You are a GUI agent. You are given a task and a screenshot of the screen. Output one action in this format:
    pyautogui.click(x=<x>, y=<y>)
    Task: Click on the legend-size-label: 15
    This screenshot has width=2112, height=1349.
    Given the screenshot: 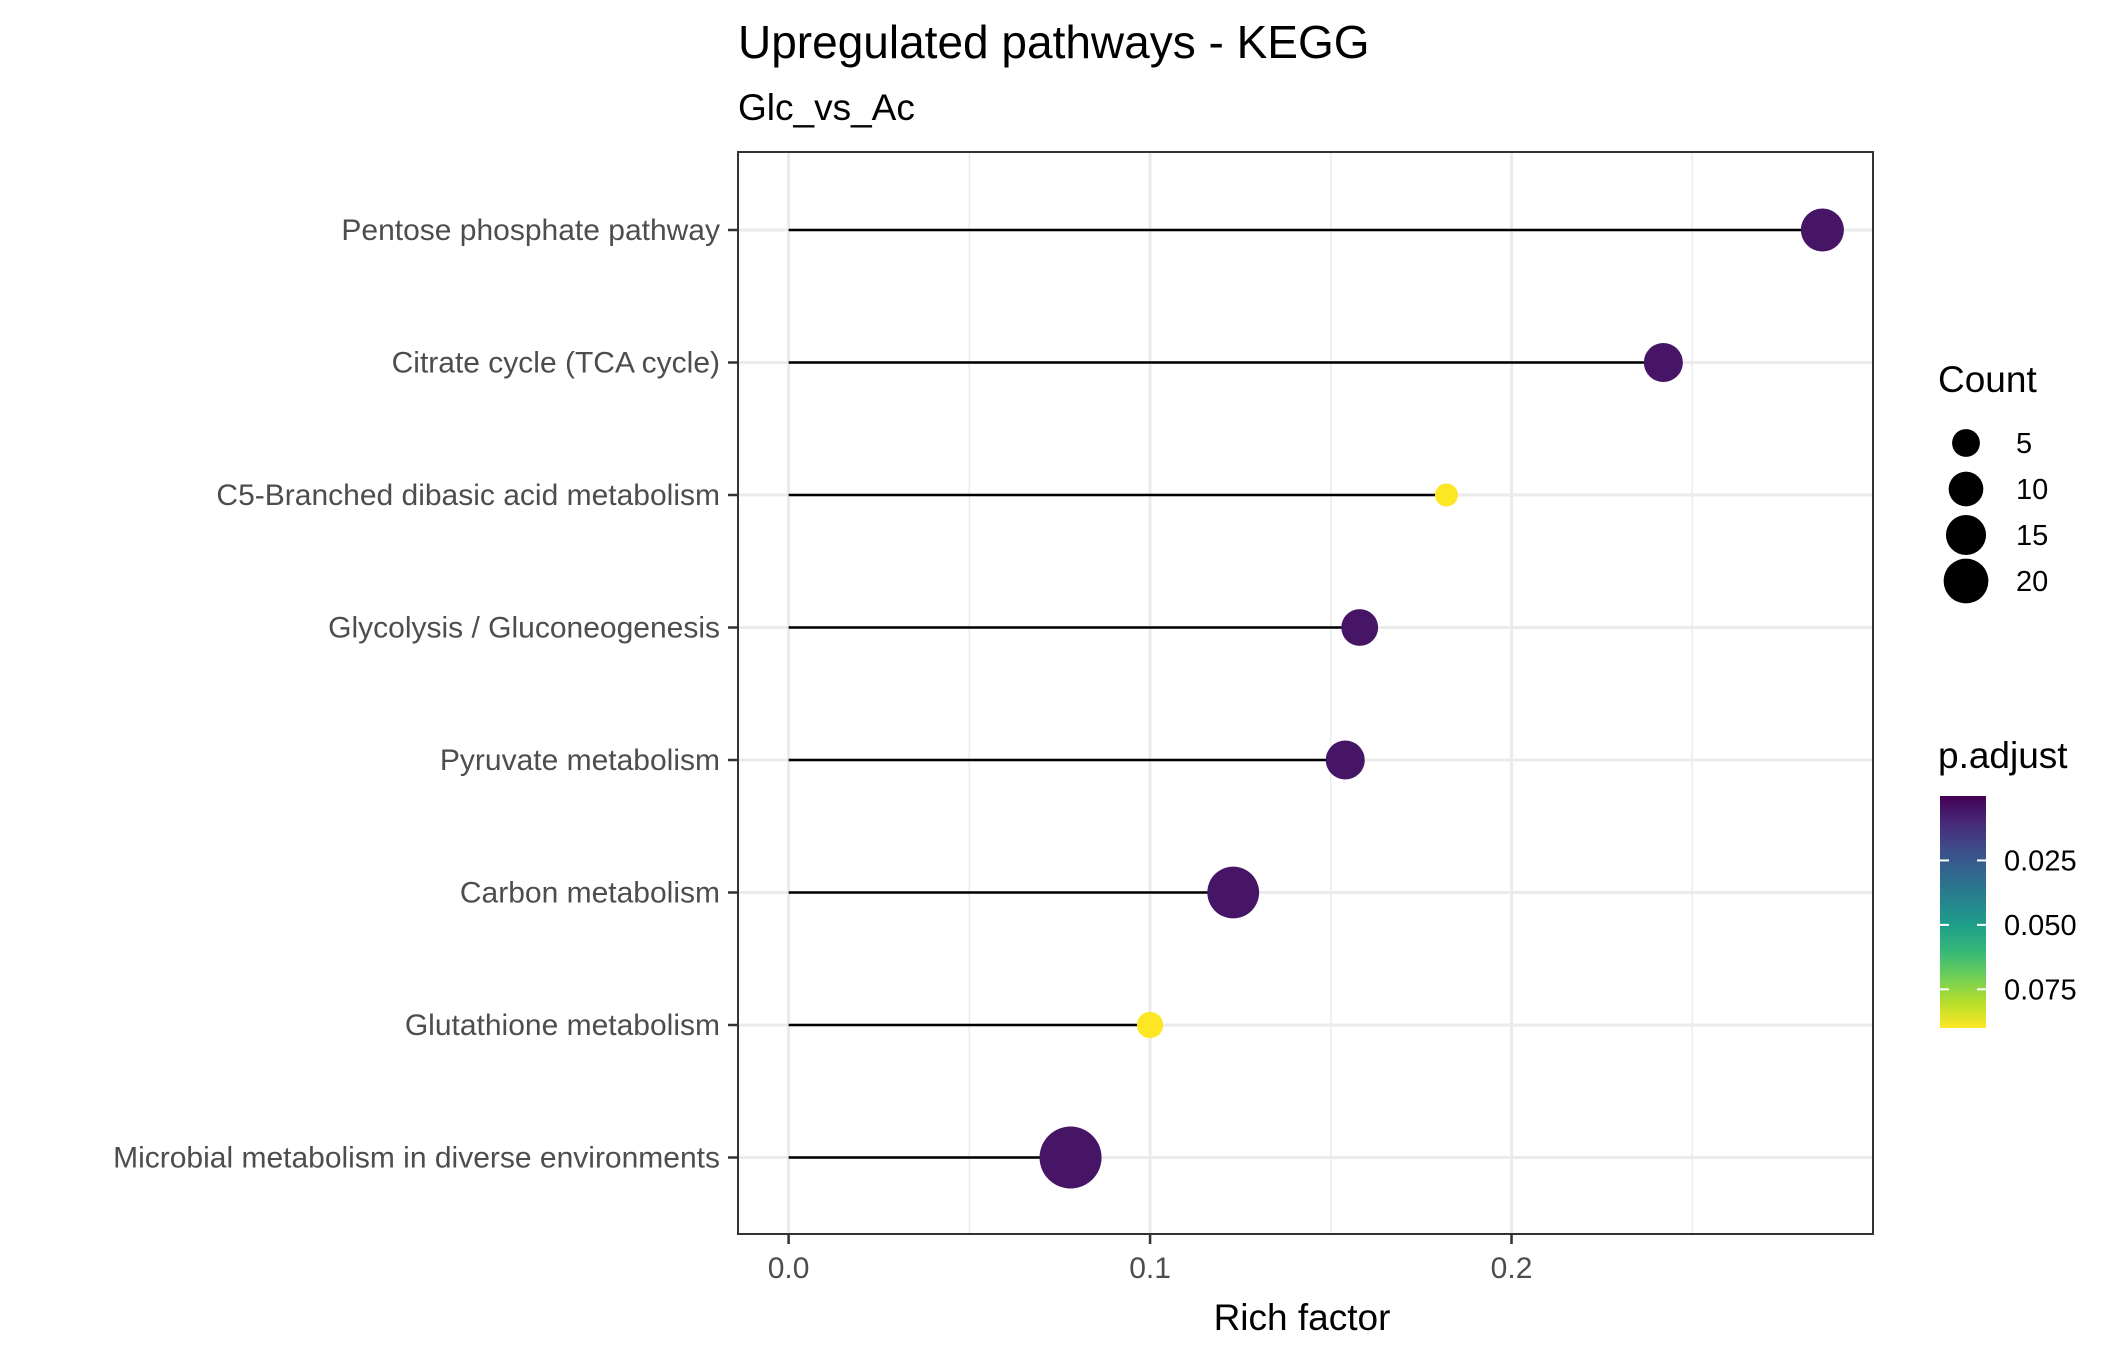 What is the action you would take?
    pyautogui.click(x=2032, y=536)
    